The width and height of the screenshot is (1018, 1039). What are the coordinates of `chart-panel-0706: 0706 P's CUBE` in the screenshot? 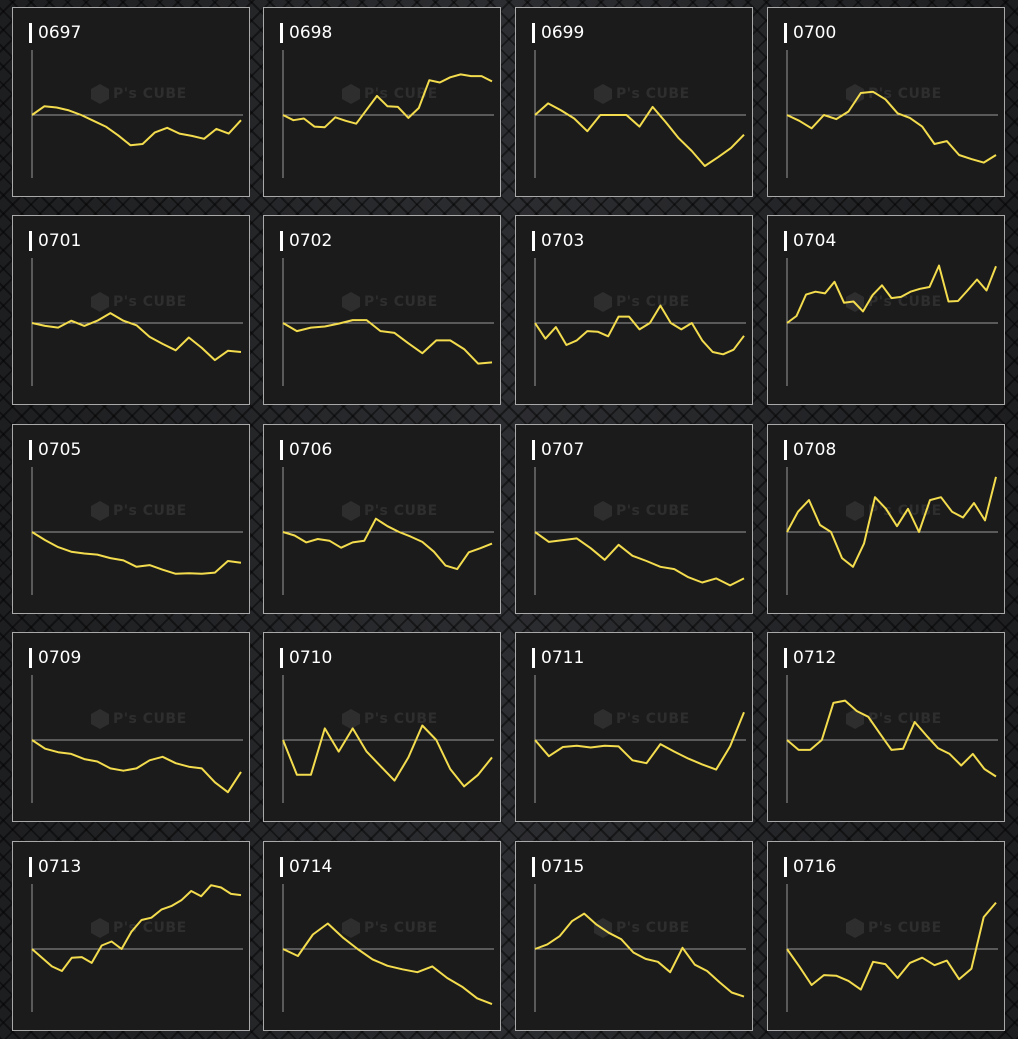 It's located at (382, 519).